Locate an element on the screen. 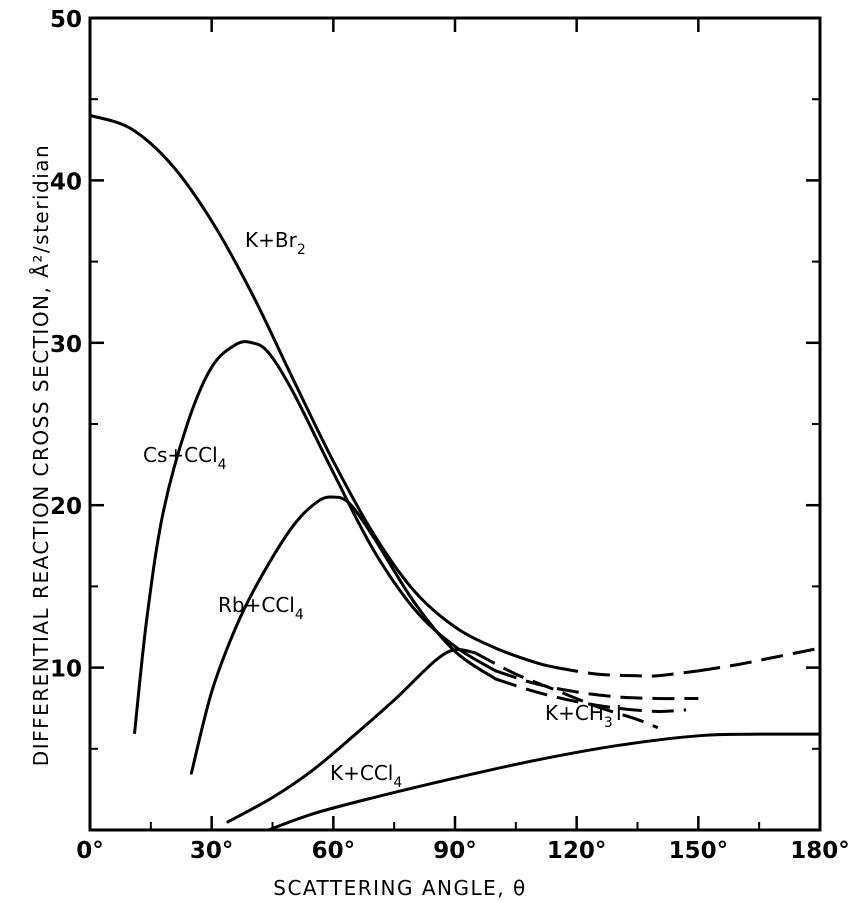 The height and width of the screenshot is (903, 853). series-k-ccl4-dashed is located at coordinates (566, 690).